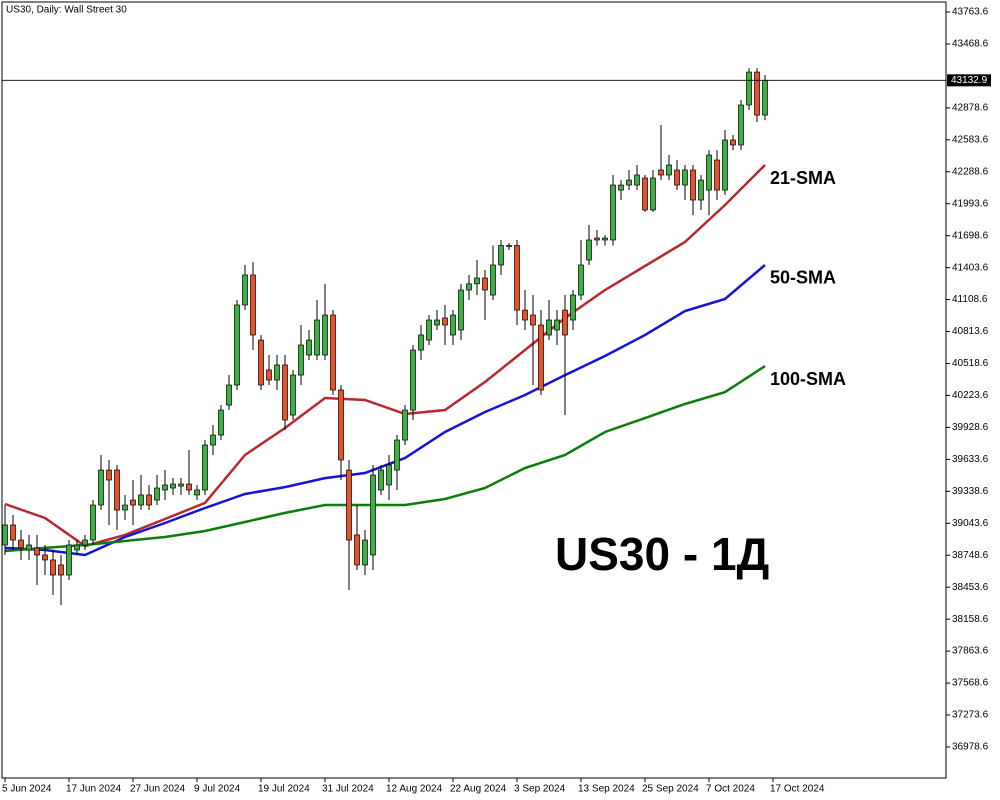  What do you see at coordinates (970, 619) in the screenshot?
I see `y-tick-label: 38158.6` at bounding box center [970, 619].